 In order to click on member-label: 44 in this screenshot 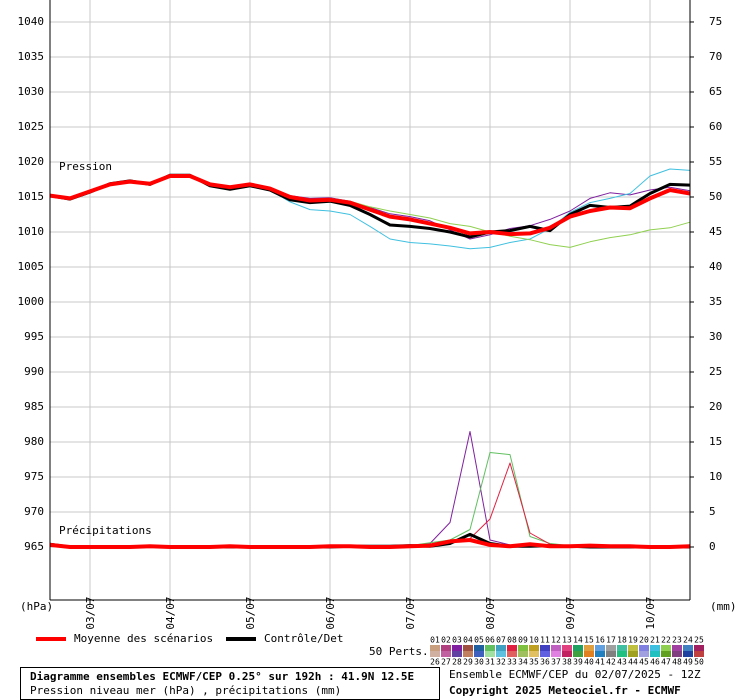, I will do `click(633, 662)`.